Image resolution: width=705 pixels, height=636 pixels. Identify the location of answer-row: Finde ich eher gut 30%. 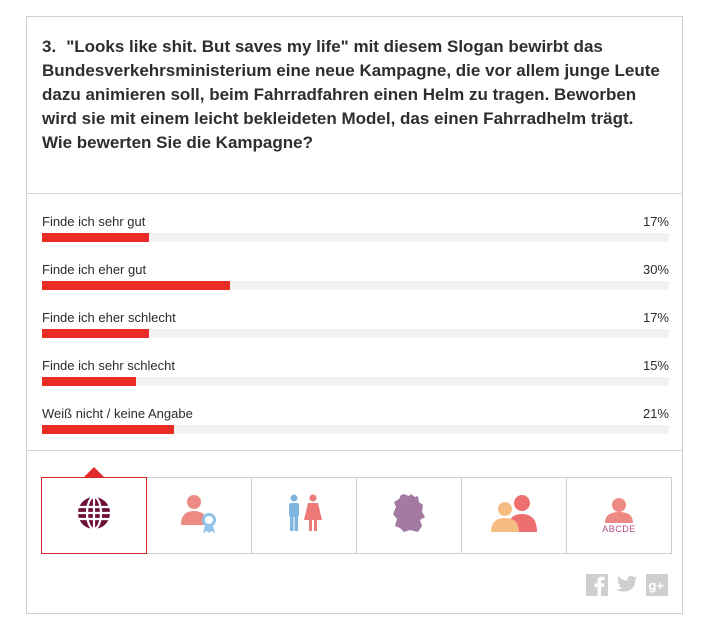
(355, 282).